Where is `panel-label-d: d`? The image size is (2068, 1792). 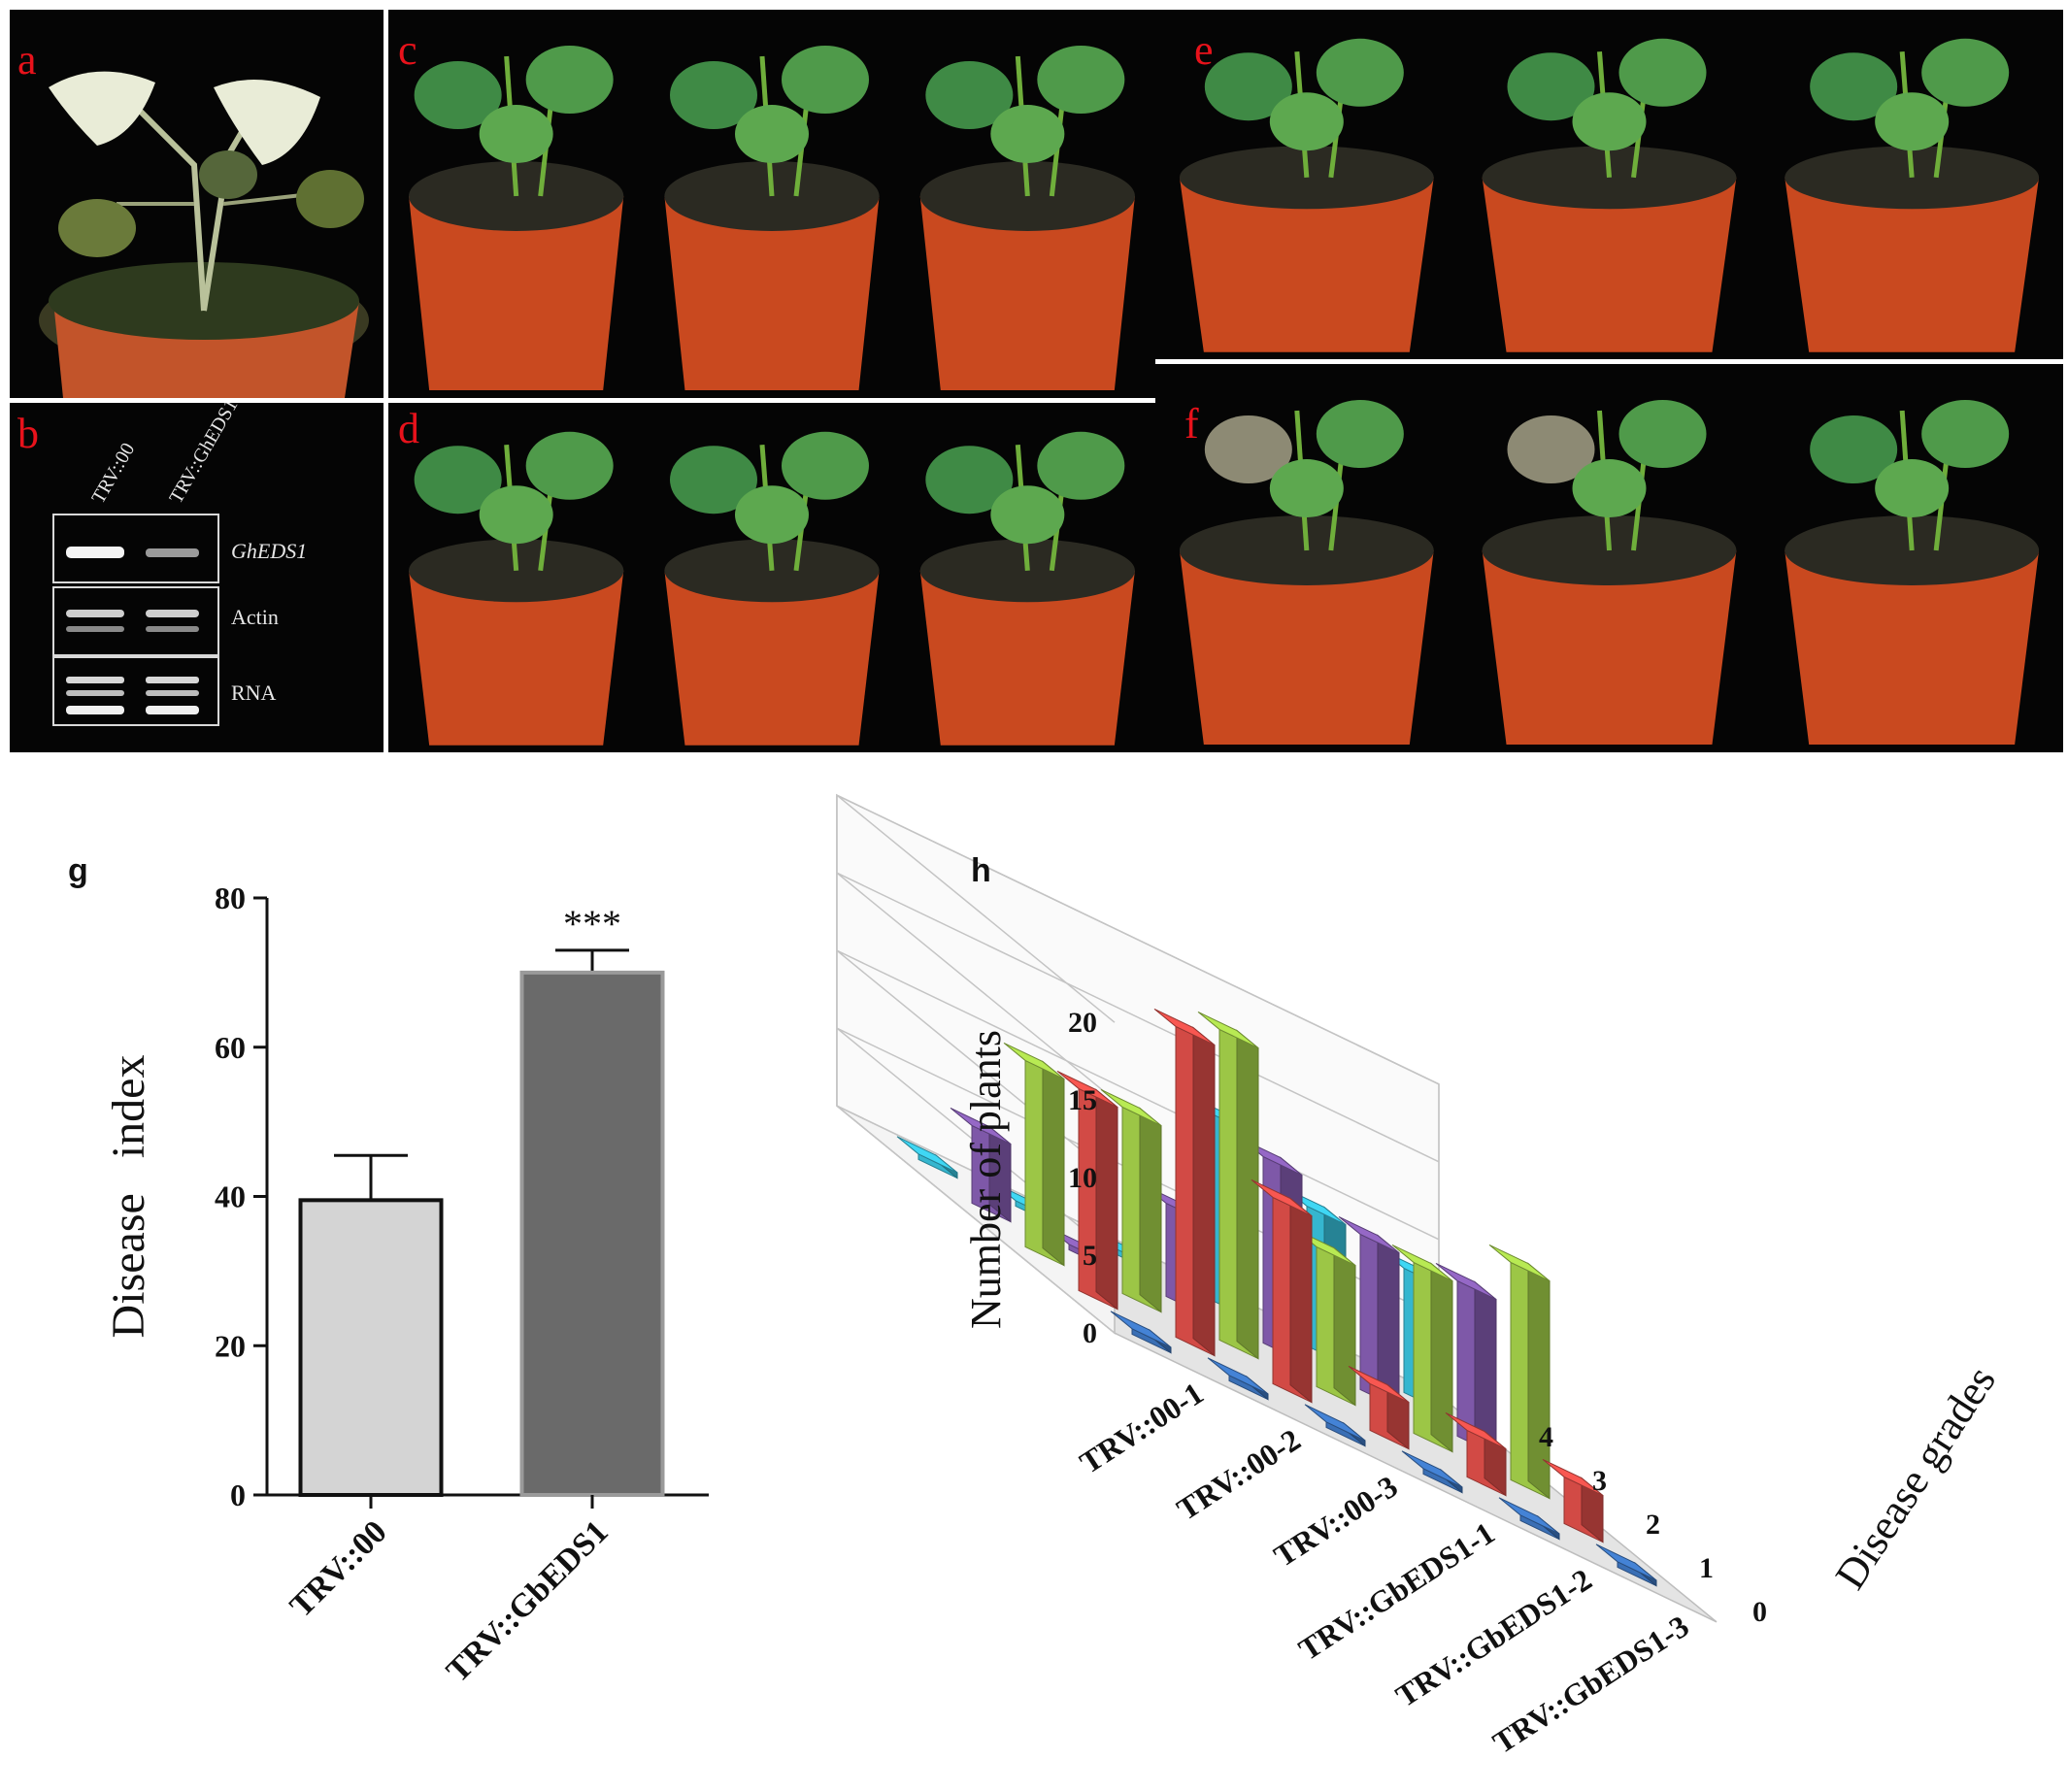 panel-label-d: d is located at coordinates (408, 429).